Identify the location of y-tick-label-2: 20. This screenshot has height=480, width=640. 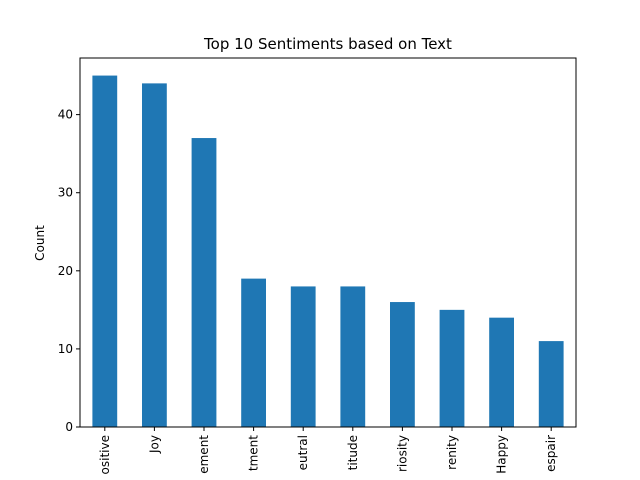
(65, 271).